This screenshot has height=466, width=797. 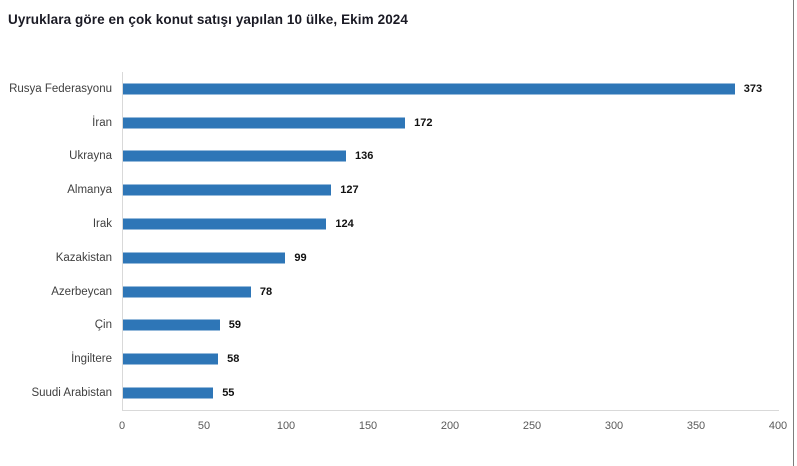 I want to click on x-tick-label: 150, so click(x=368, y=426).